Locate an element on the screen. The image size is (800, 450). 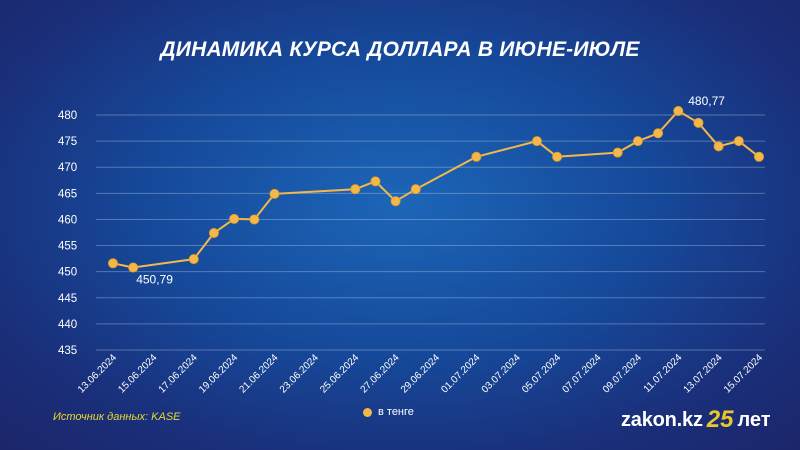
y-tick-label: 475 is located at coordinates (67, 142).